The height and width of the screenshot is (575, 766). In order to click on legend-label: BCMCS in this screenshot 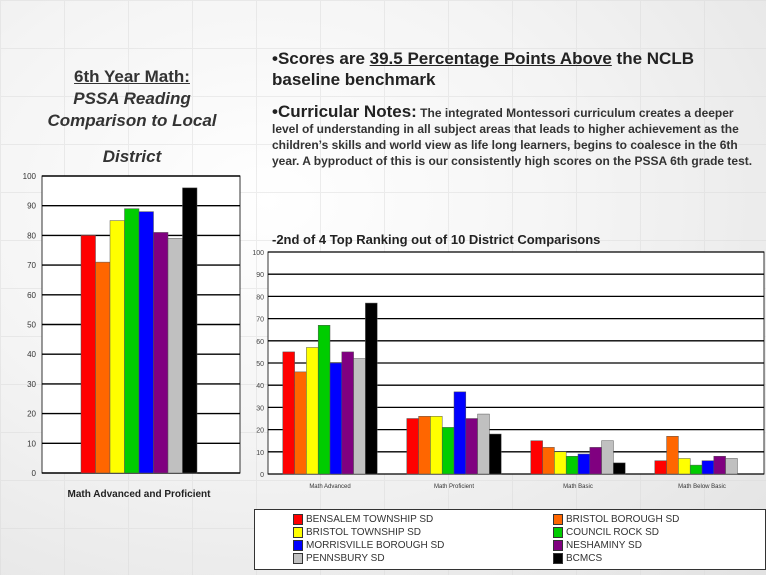, I will do `click(584, 558)`.